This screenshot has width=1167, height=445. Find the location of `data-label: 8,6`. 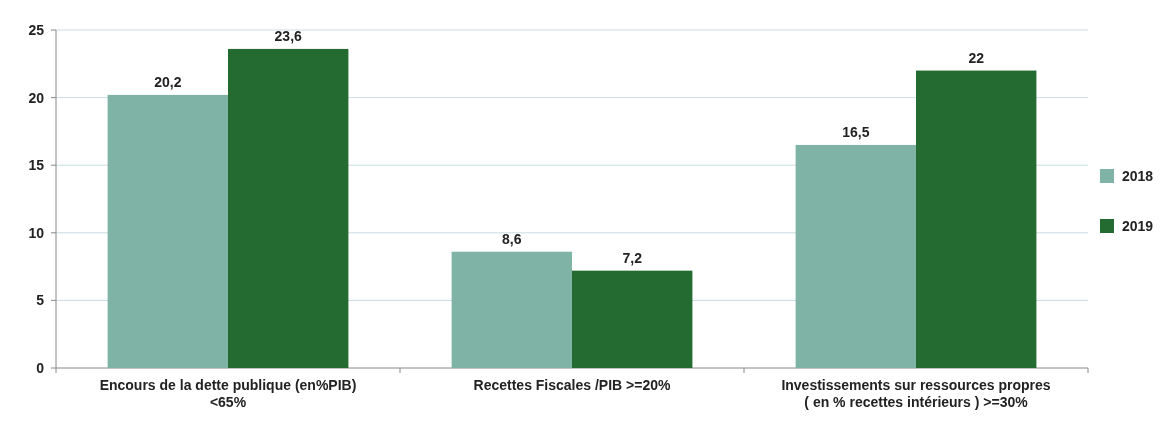

data-label: 8,6 is located at coordinates (512, 238).